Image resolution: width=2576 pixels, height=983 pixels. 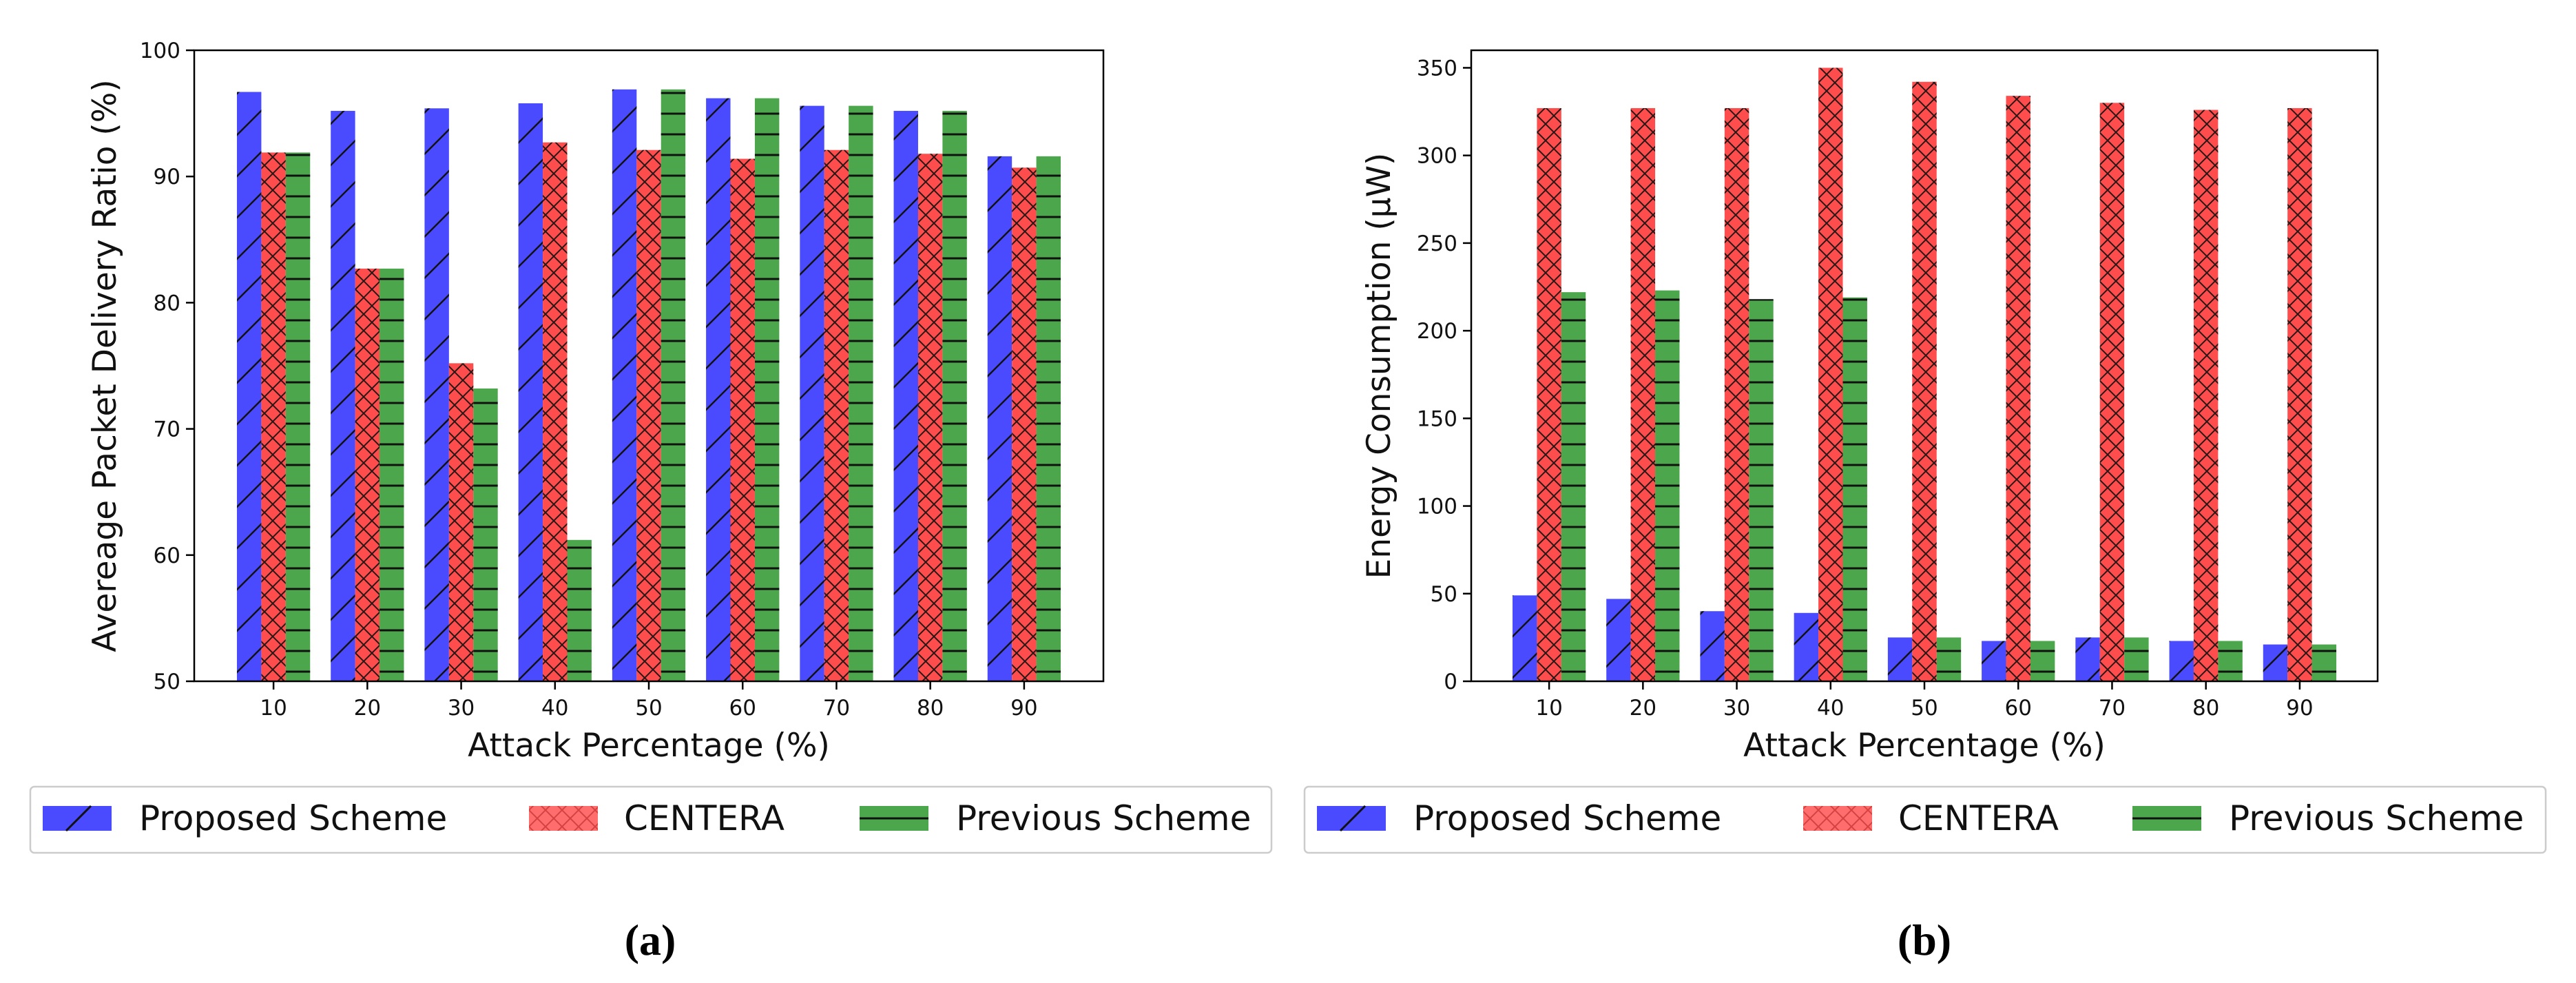 What do you see at coordinates (1924, 940) in the screenshot?
I see `caption-b: (b)` at bounding box center [1924, 940].